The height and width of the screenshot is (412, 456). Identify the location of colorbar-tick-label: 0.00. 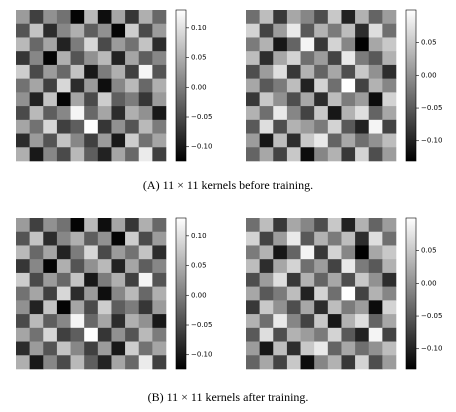
(429, 283).